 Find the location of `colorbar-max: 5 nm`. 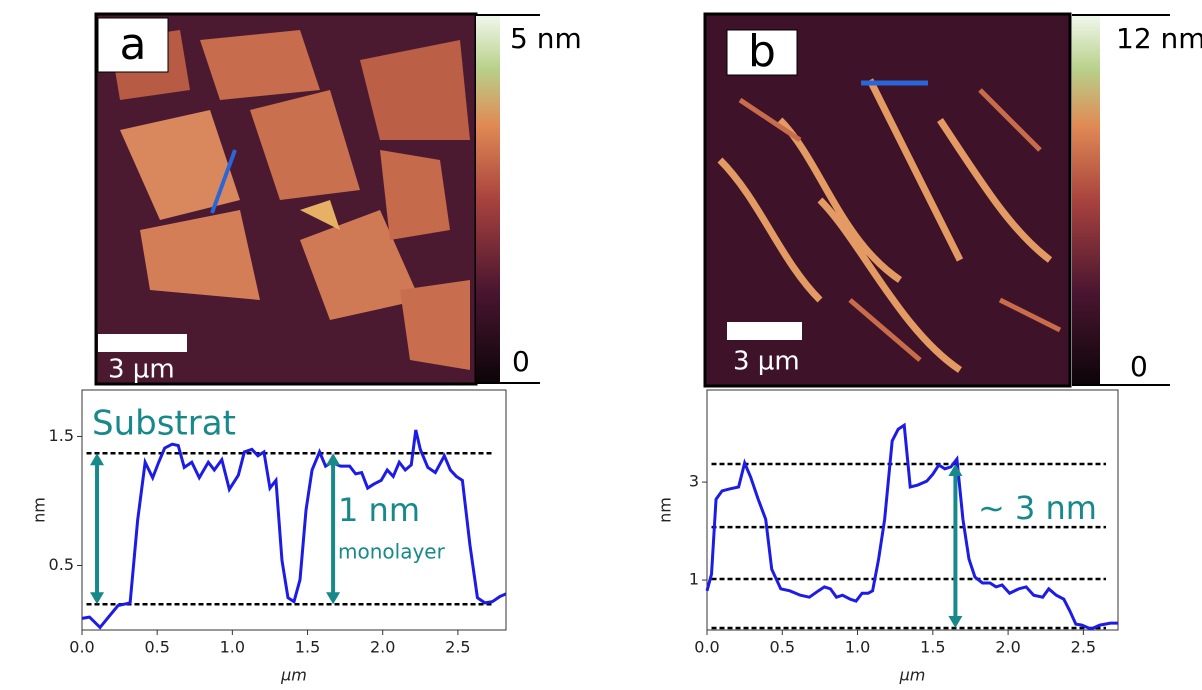

colorbar-max: 5 nm is located at coordinates (546, 38).